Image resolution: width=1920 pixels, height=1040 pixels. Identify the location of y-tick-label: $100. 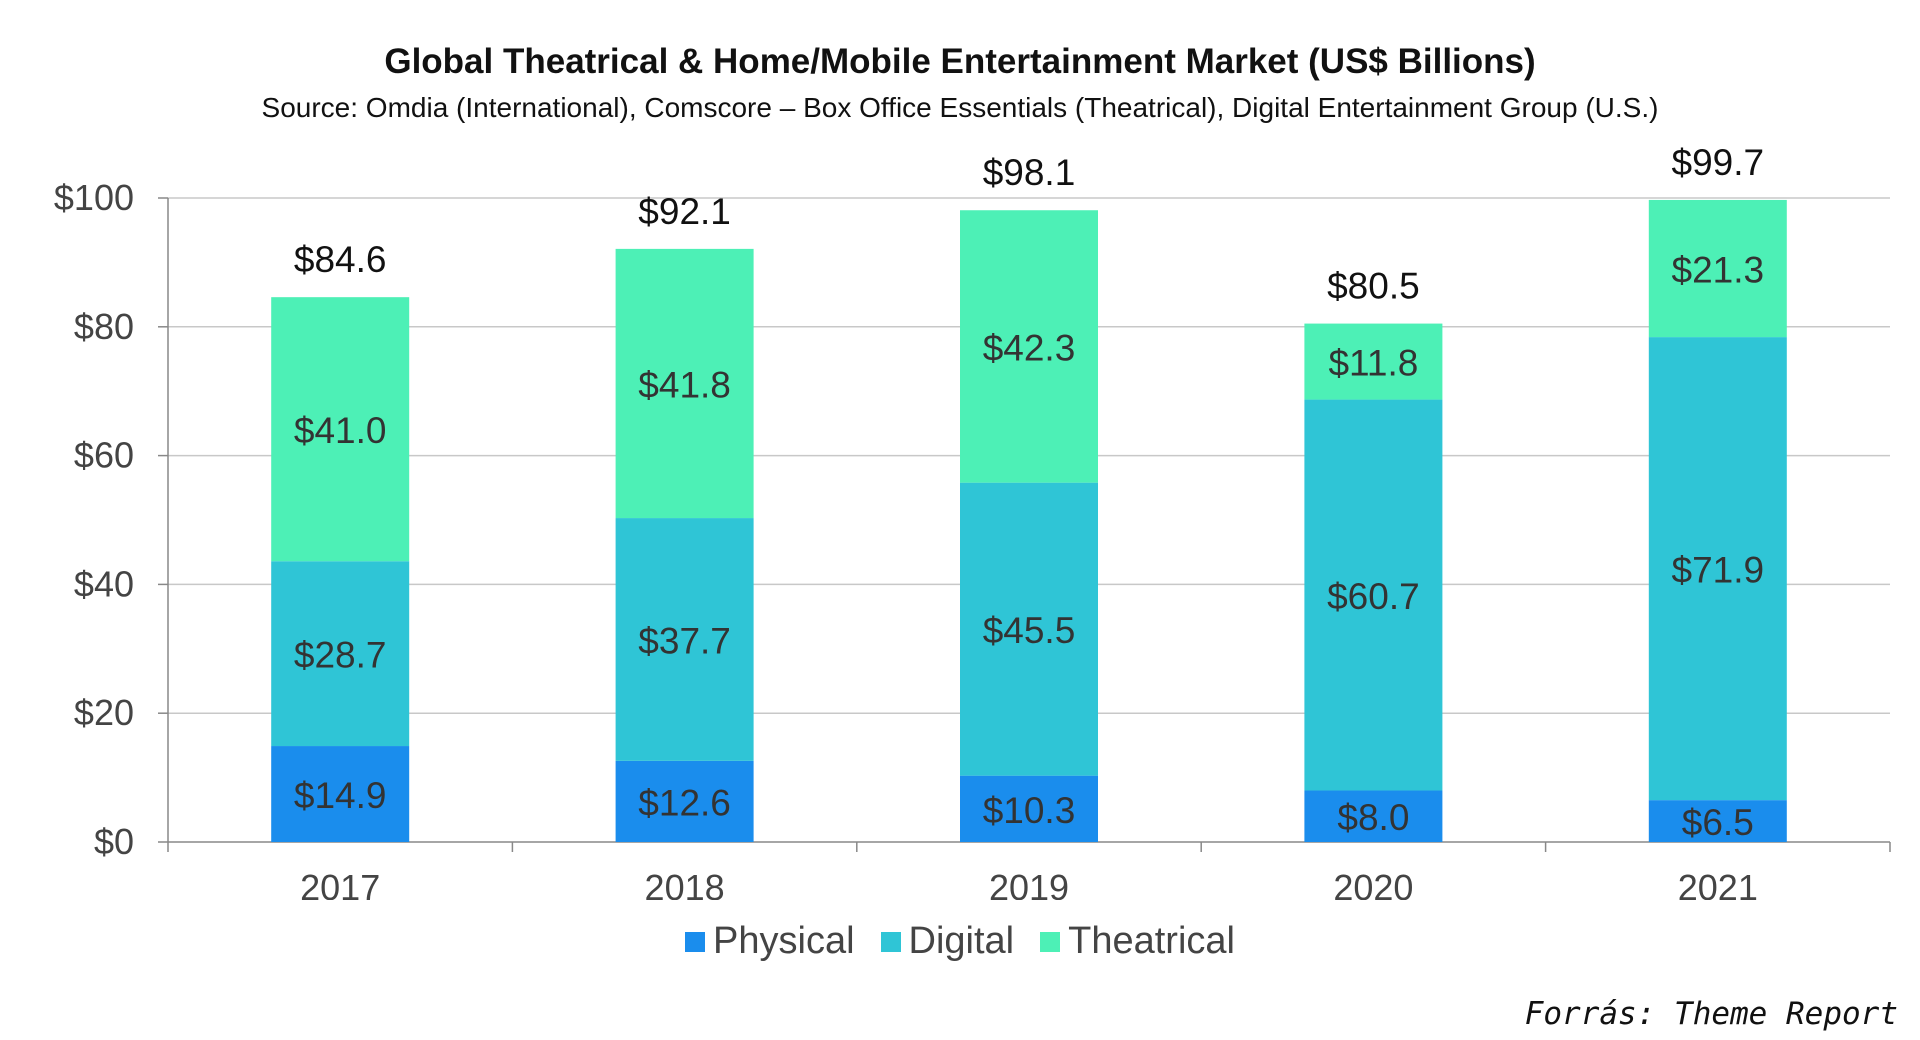
(94, 197).